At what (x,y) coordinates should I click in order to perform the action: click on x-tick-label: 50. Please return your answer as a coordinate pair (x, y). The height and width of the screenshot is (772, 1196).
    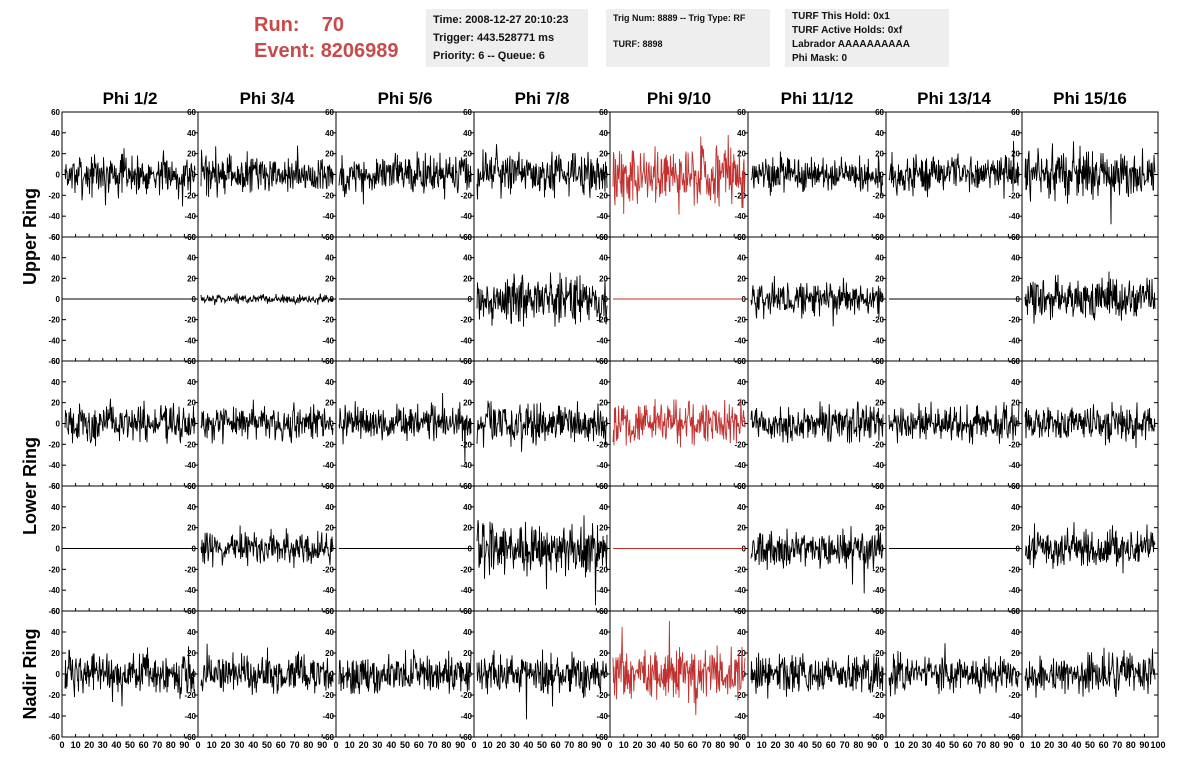
    Looking at the image, I should click on (679, 745).